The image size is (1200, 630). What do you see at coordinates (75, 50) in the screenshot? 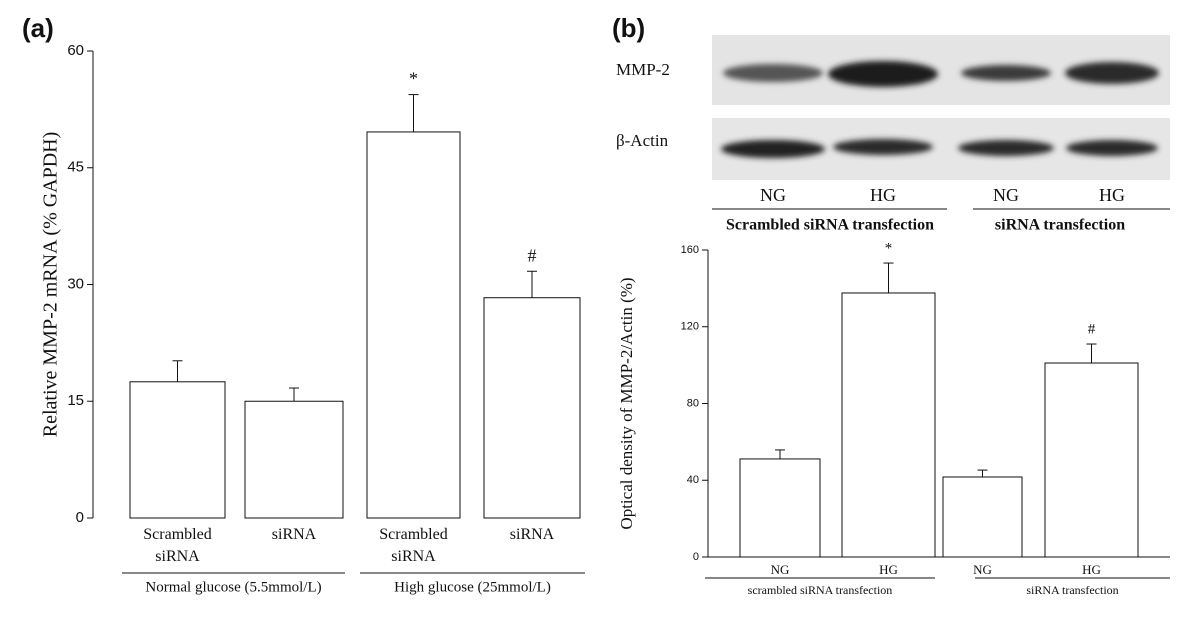
I see `y-tick-label: 60` at bounding box center [75, 50].